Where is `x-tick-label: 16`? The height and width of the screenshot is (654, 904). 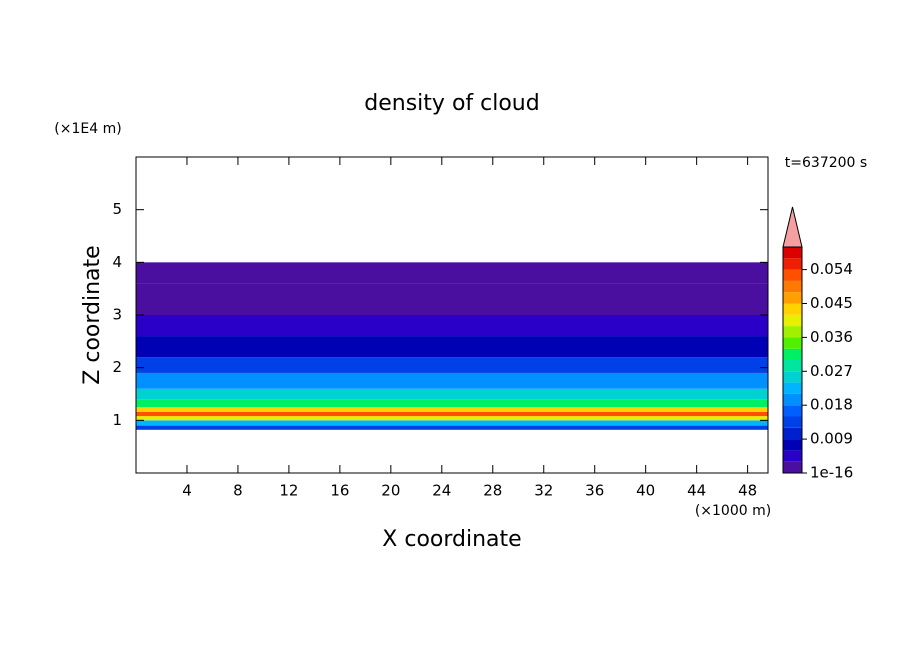 x-tick-label: 16 is located at coordinates (339, 491).